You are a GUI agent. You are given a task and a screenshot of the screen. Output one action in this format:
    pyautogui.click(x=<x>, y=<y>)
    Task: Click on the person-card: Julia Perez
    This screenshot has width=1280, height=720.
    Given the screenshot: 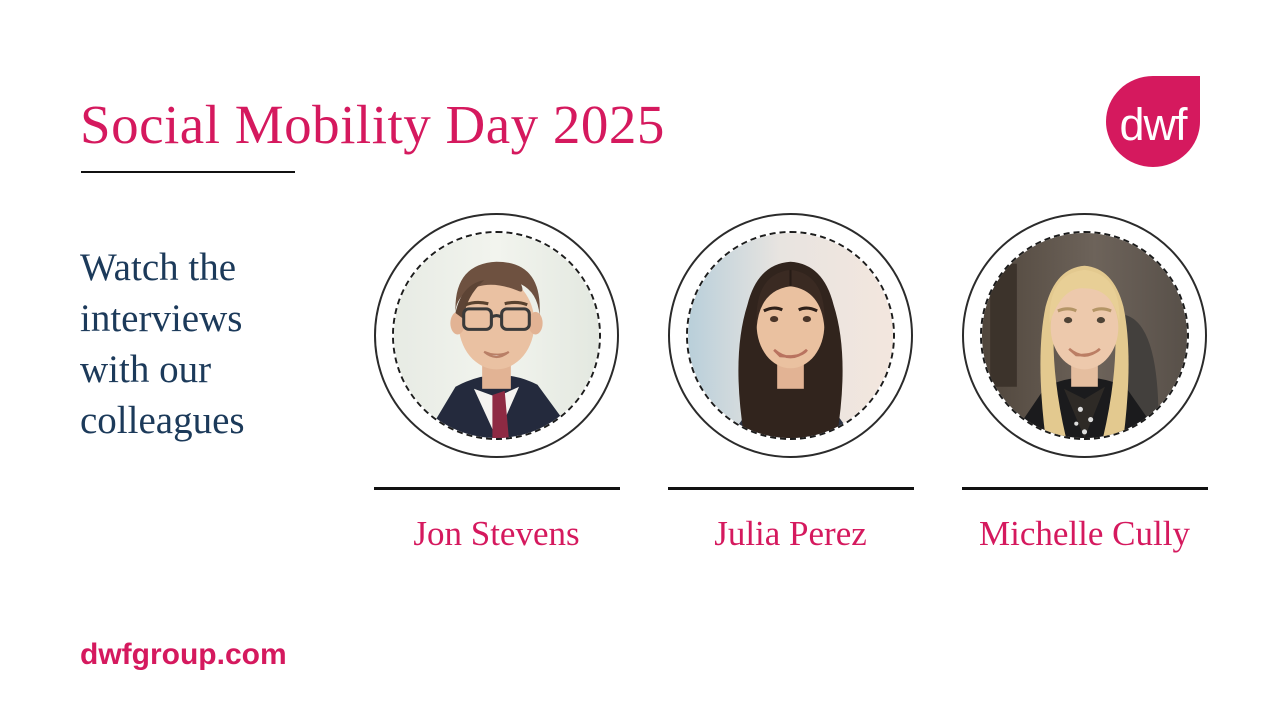 What is the action you would take?
    pyautogui.click(x=790, y=383)
    